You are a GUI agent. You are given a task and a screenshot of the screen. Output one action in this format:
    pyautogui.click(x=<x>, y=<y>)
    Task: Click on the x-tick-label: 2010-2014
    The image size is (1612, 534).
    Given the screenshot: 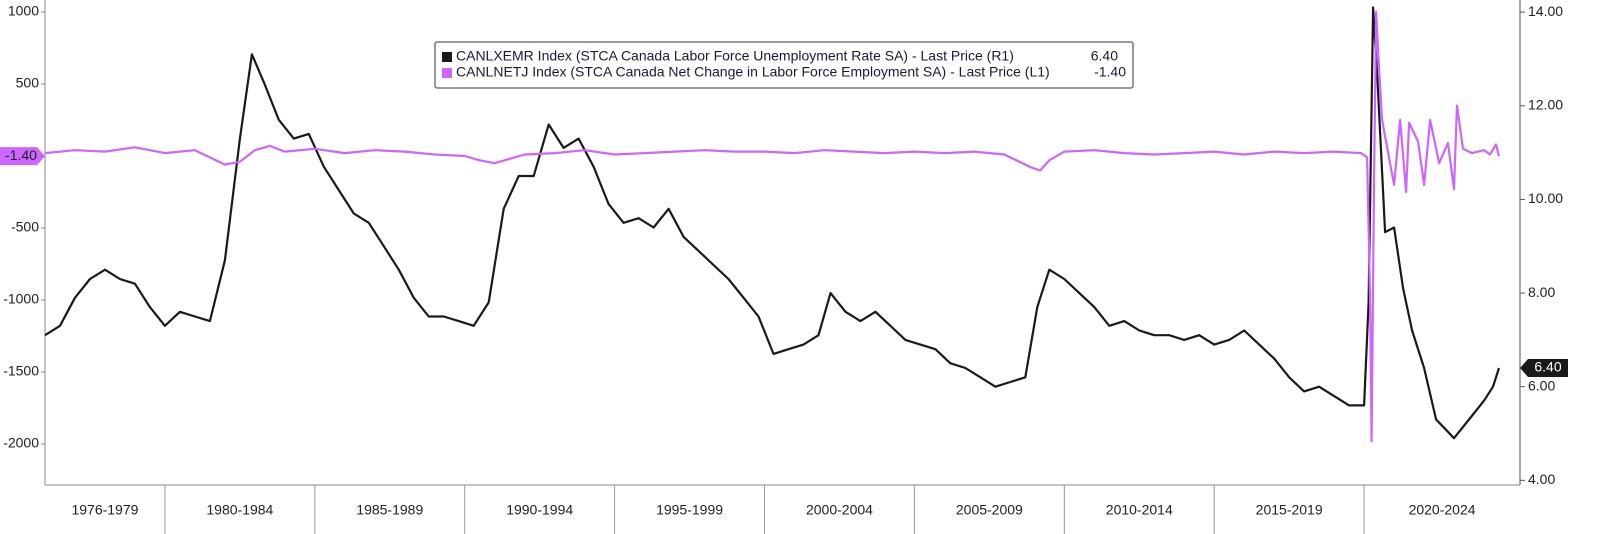 What is the action you would take?
    pyautogui.click(x=1139, y=510)
    